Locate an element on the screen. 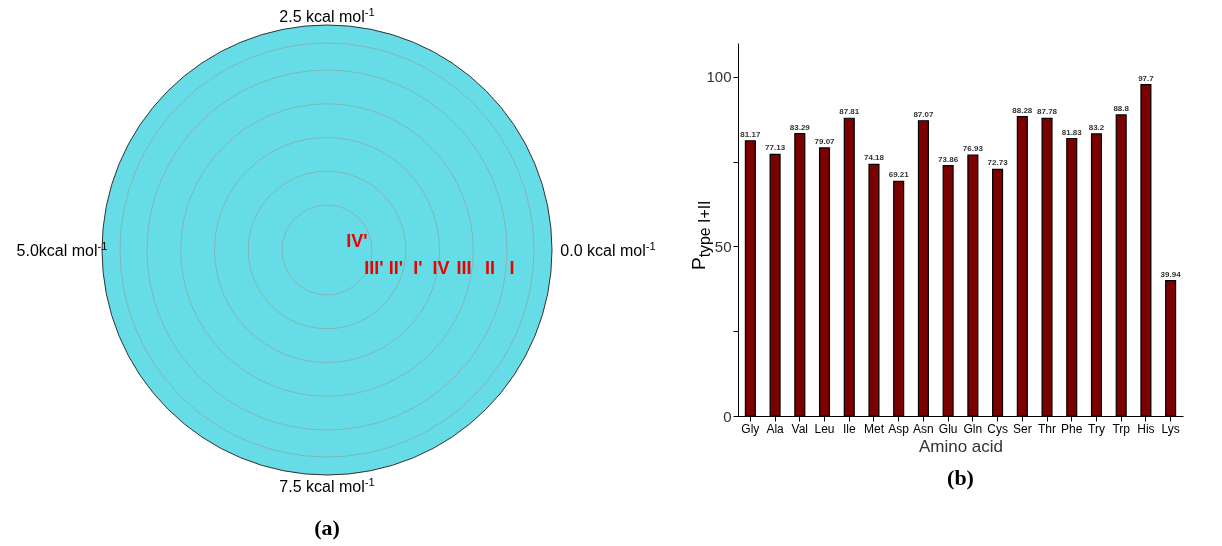 This screenshot has width=1222, height=546. y-tick-label: 50 is located at coordinates (723, 246).